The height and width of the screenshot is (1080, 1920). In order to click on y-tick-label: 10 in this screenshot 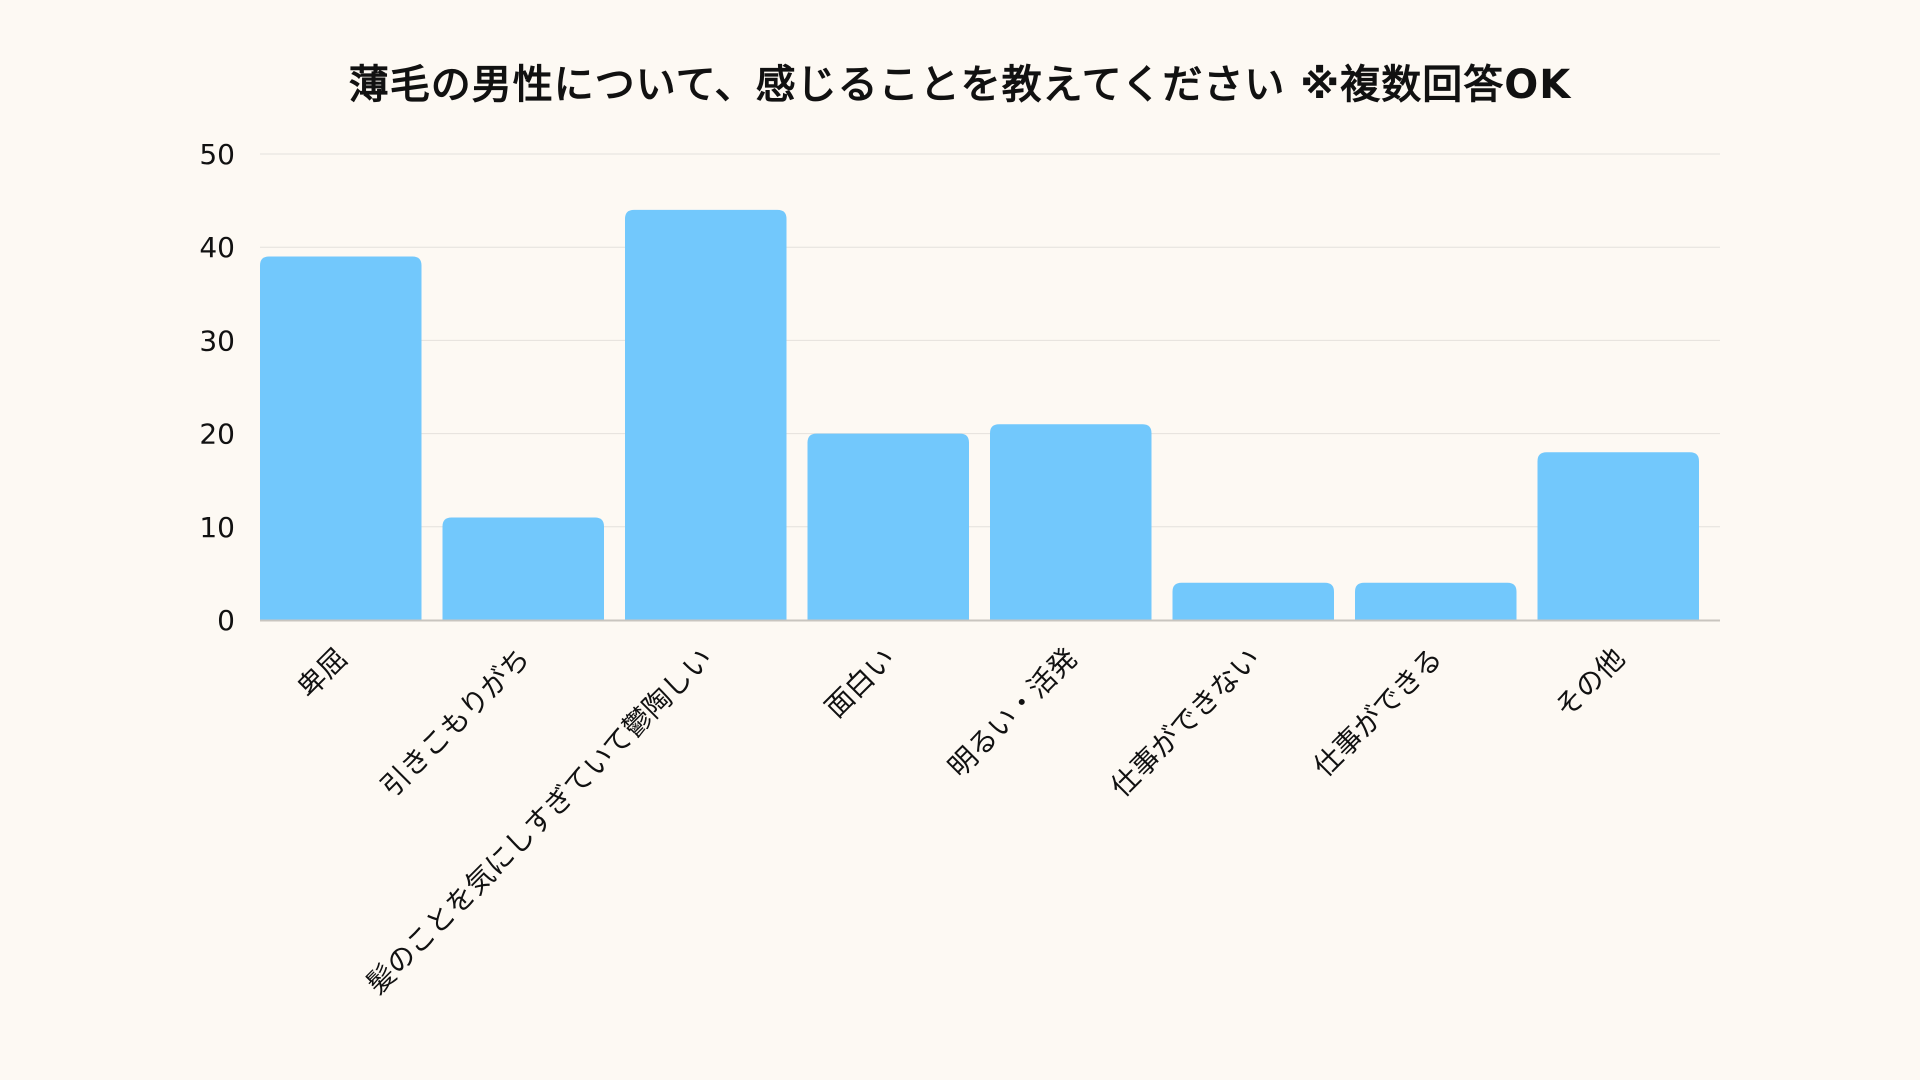, I will do `click(217, 527)`.